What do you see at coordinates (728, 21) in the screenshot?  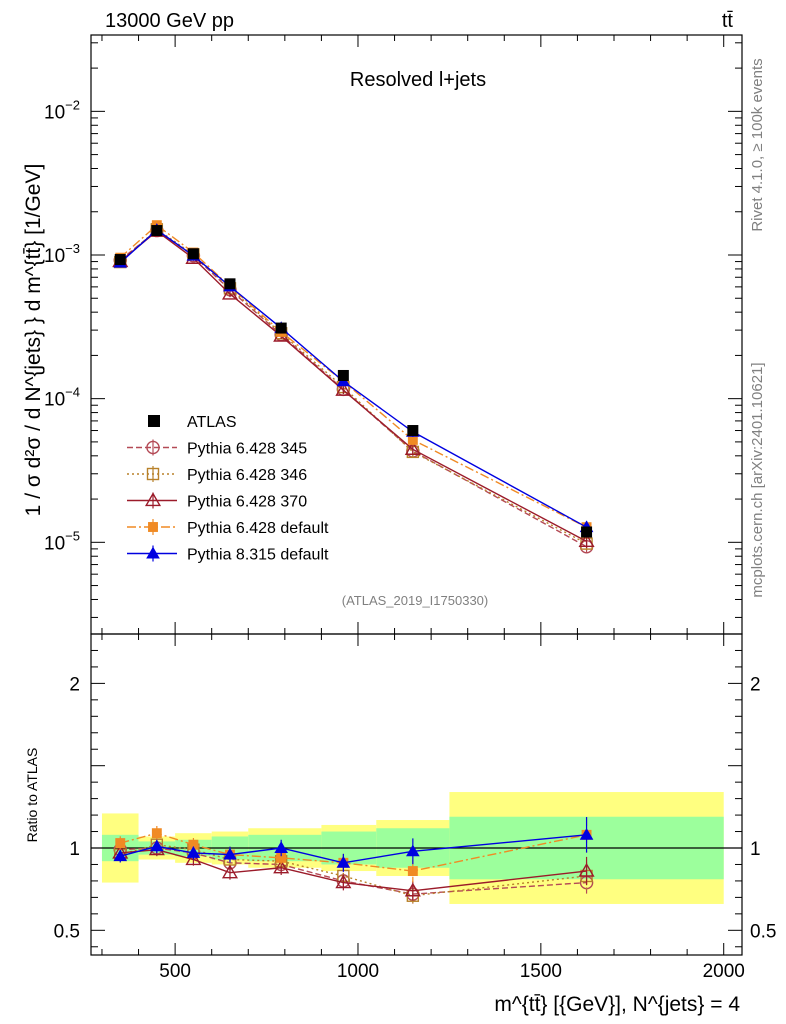 I see `process-label: tt̄` at bounding box center [728, 21].